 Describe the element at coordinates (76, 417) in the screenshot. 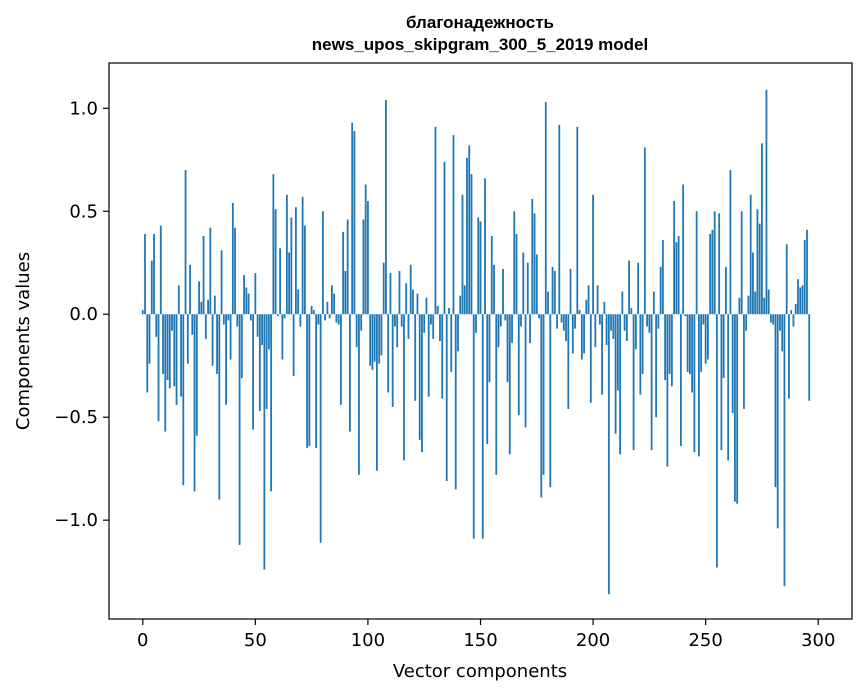

I see `y-tick-label: −0.5` at that location.